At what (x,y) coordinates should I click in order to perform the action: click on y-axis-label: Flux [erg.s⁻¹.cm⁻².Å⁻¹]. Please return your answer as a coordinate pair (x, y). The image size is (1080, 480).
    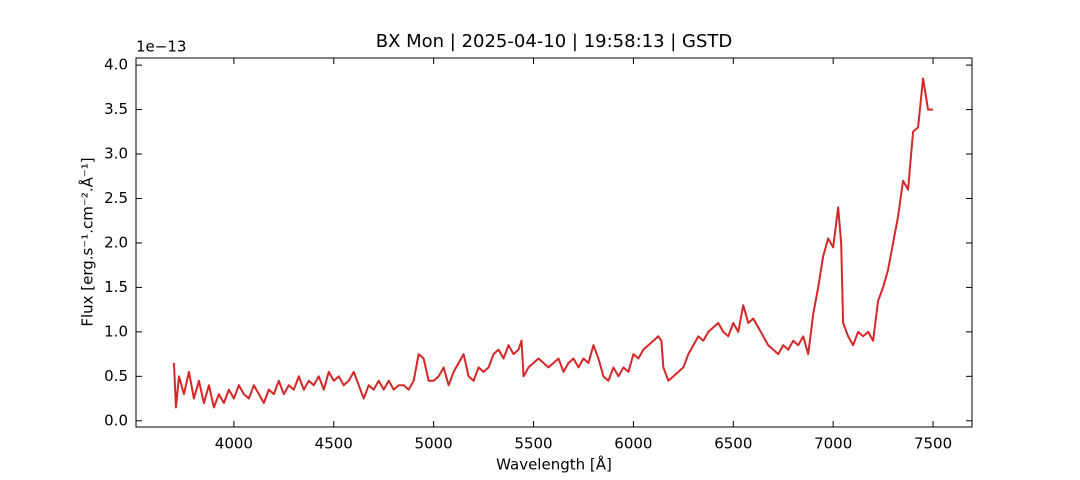
    Looking at the image, I should click on (87, 241).